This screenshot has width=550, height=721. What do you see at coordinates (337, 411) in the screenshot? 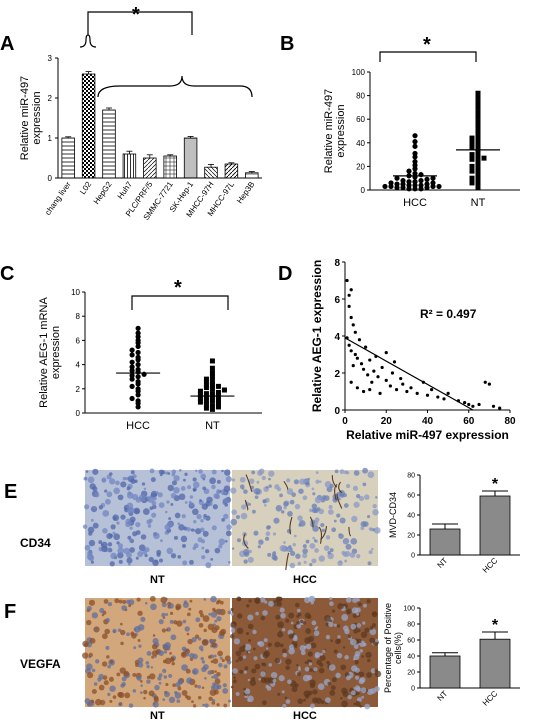
I see `chart-d-y-tick-label: 0` at bounding box center [337, 411].